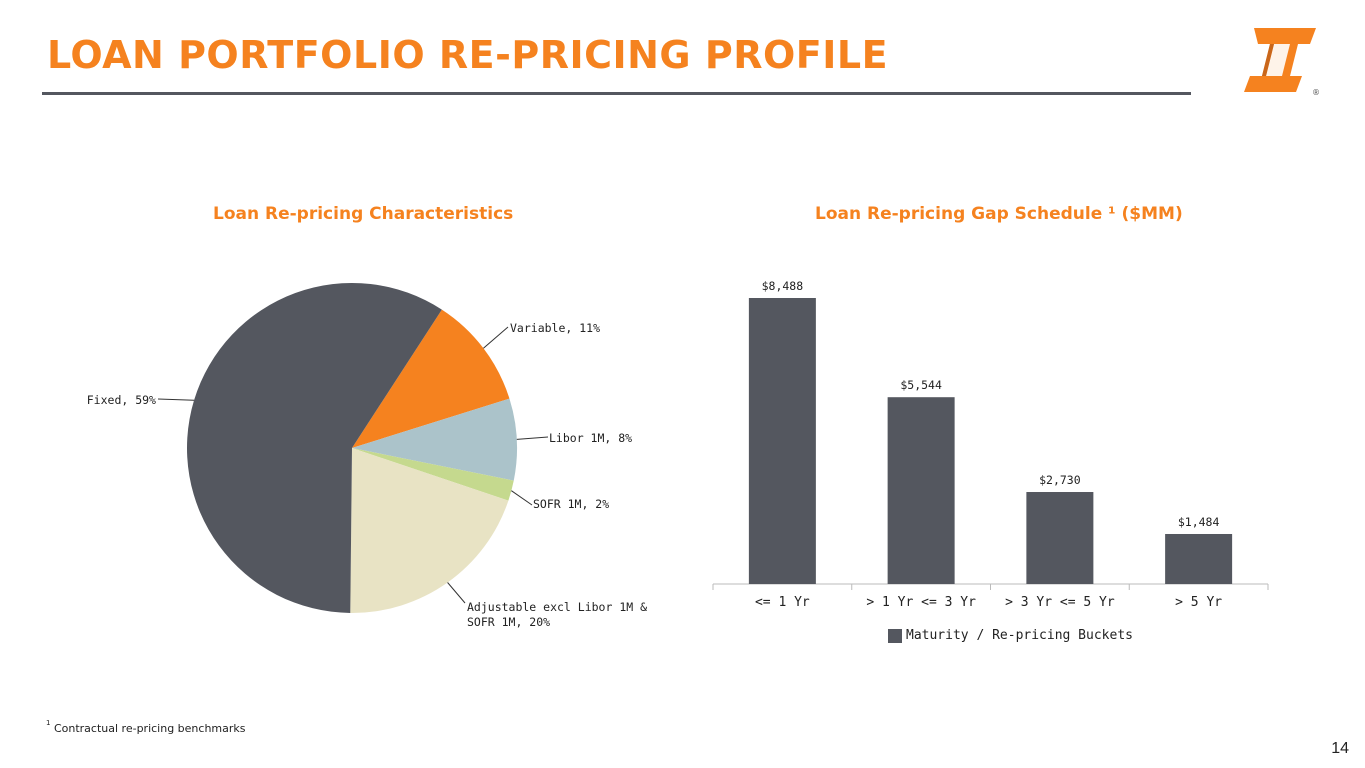  I want to click on title-divider, so click(616, 93).